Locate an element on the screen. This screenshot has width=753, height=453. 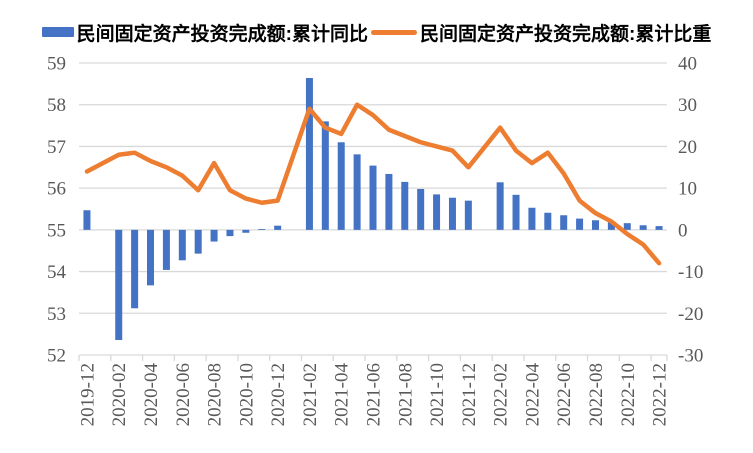
x-axis-tick-label: 2021-12 is located at coordinates (469, 394).